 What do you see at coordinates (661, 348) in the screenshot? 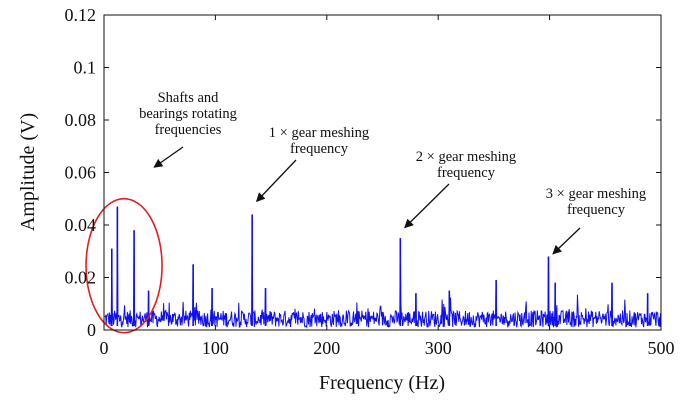
I see `x-tick-label: 500` at bounding box center [661, 348].